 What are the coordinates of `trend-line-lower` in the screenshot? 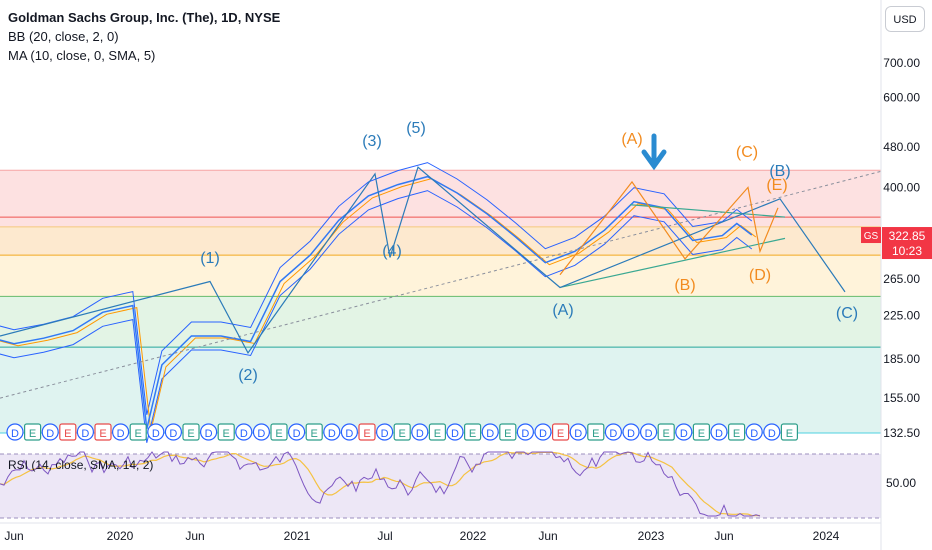 It's located at (672, 263).